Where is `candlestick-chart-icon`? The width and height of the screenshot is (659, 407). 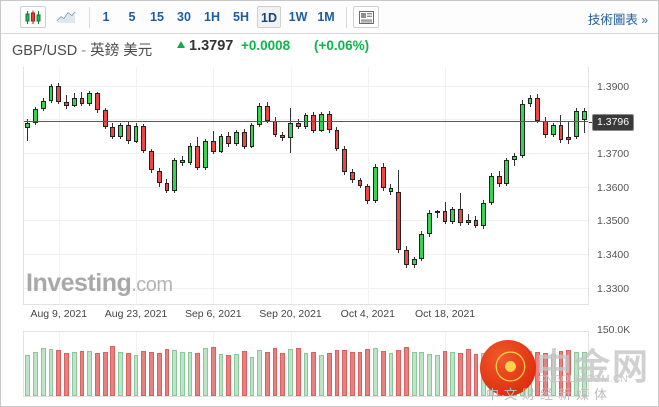 candlestick-chart-icon is located at coordinates (33, 17).